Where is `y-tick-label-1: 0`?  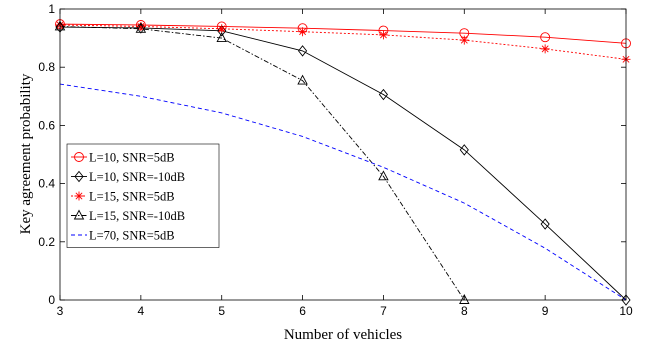 y-tick-label-1: 0 is located at coordinates (51, 300).